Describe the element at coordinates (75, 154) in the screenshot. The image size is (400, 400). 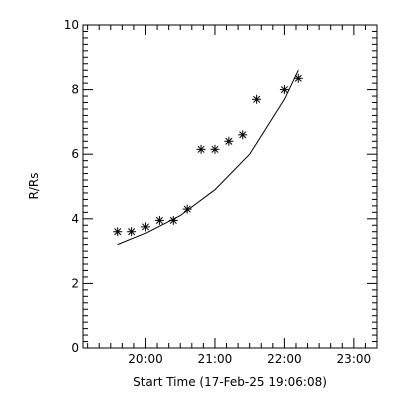
I see `y-tick-label: 6` at that location.